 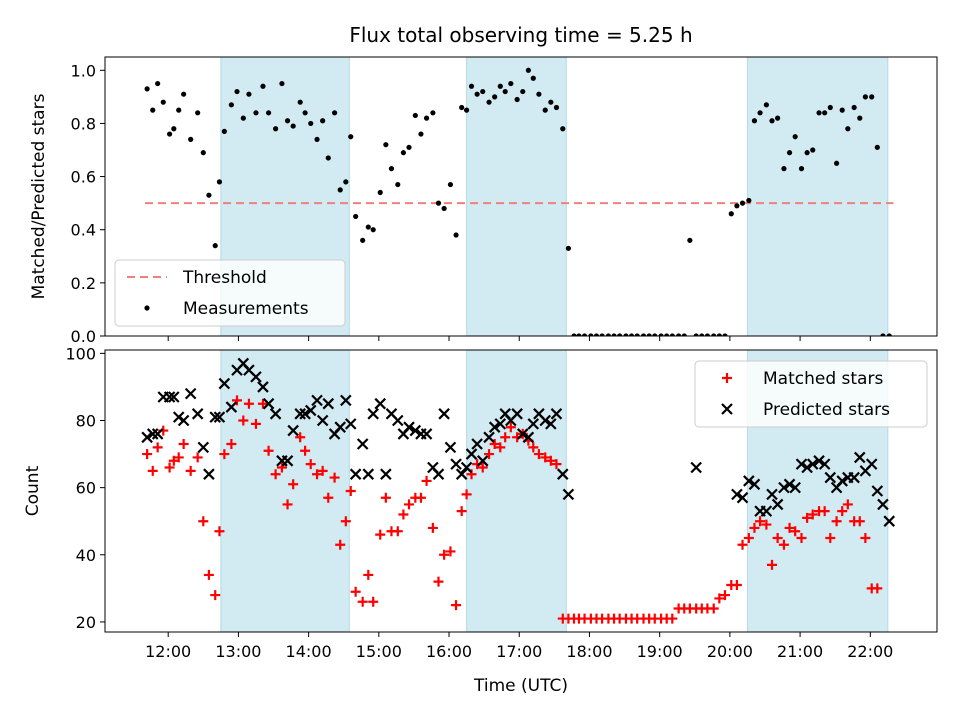 What do you see at coordinates (80, 353) in the screenshot?
I see `y-tick-label: 100` at bounding box center [80, 353].